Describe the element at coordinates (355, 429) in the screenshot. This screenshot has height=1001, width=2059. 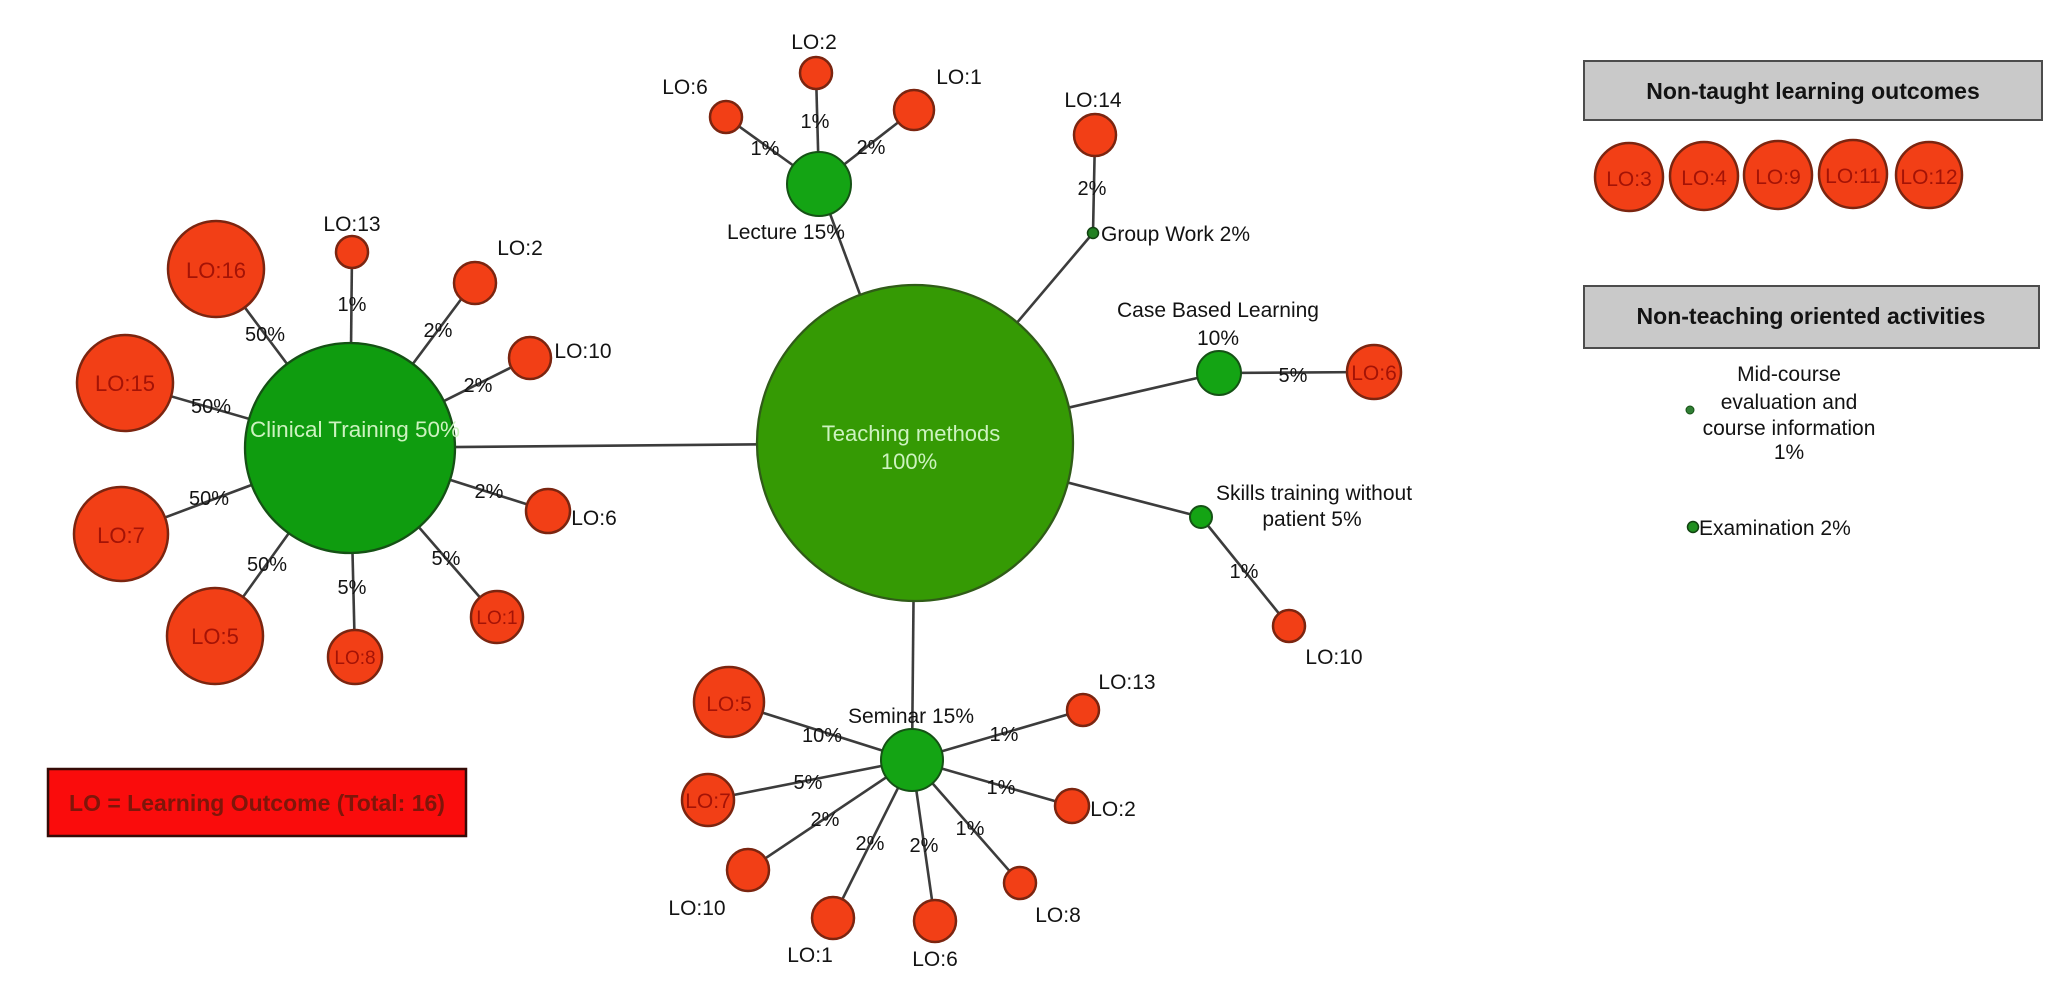
I see `svg-text: Clinical Training 50%` at that location.